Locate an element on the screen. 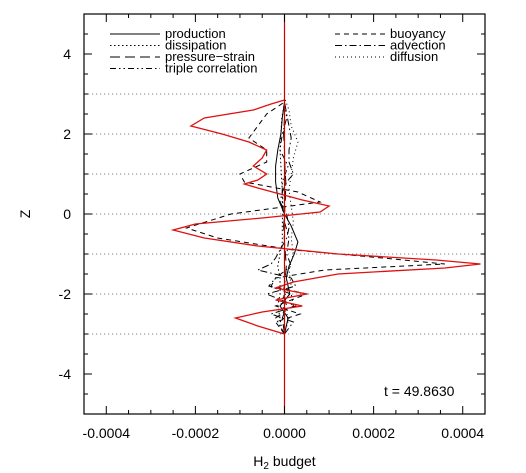 This screenshot has width=526, height=473. legend-label: pressure−strain is located at coordinates (210, 56).